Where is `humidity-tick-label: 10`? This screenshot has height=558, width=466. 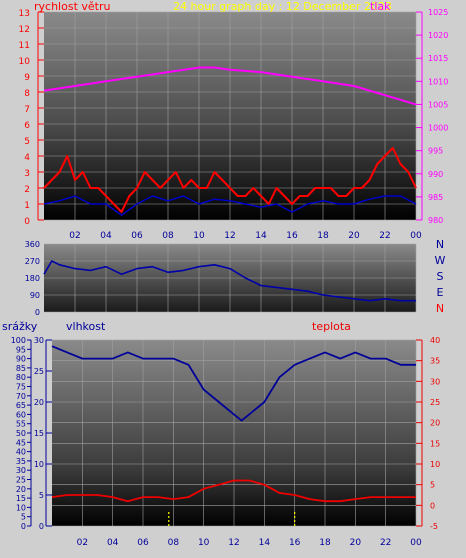
humidity-tick-label: 10 is located at coordinates (39, 464).